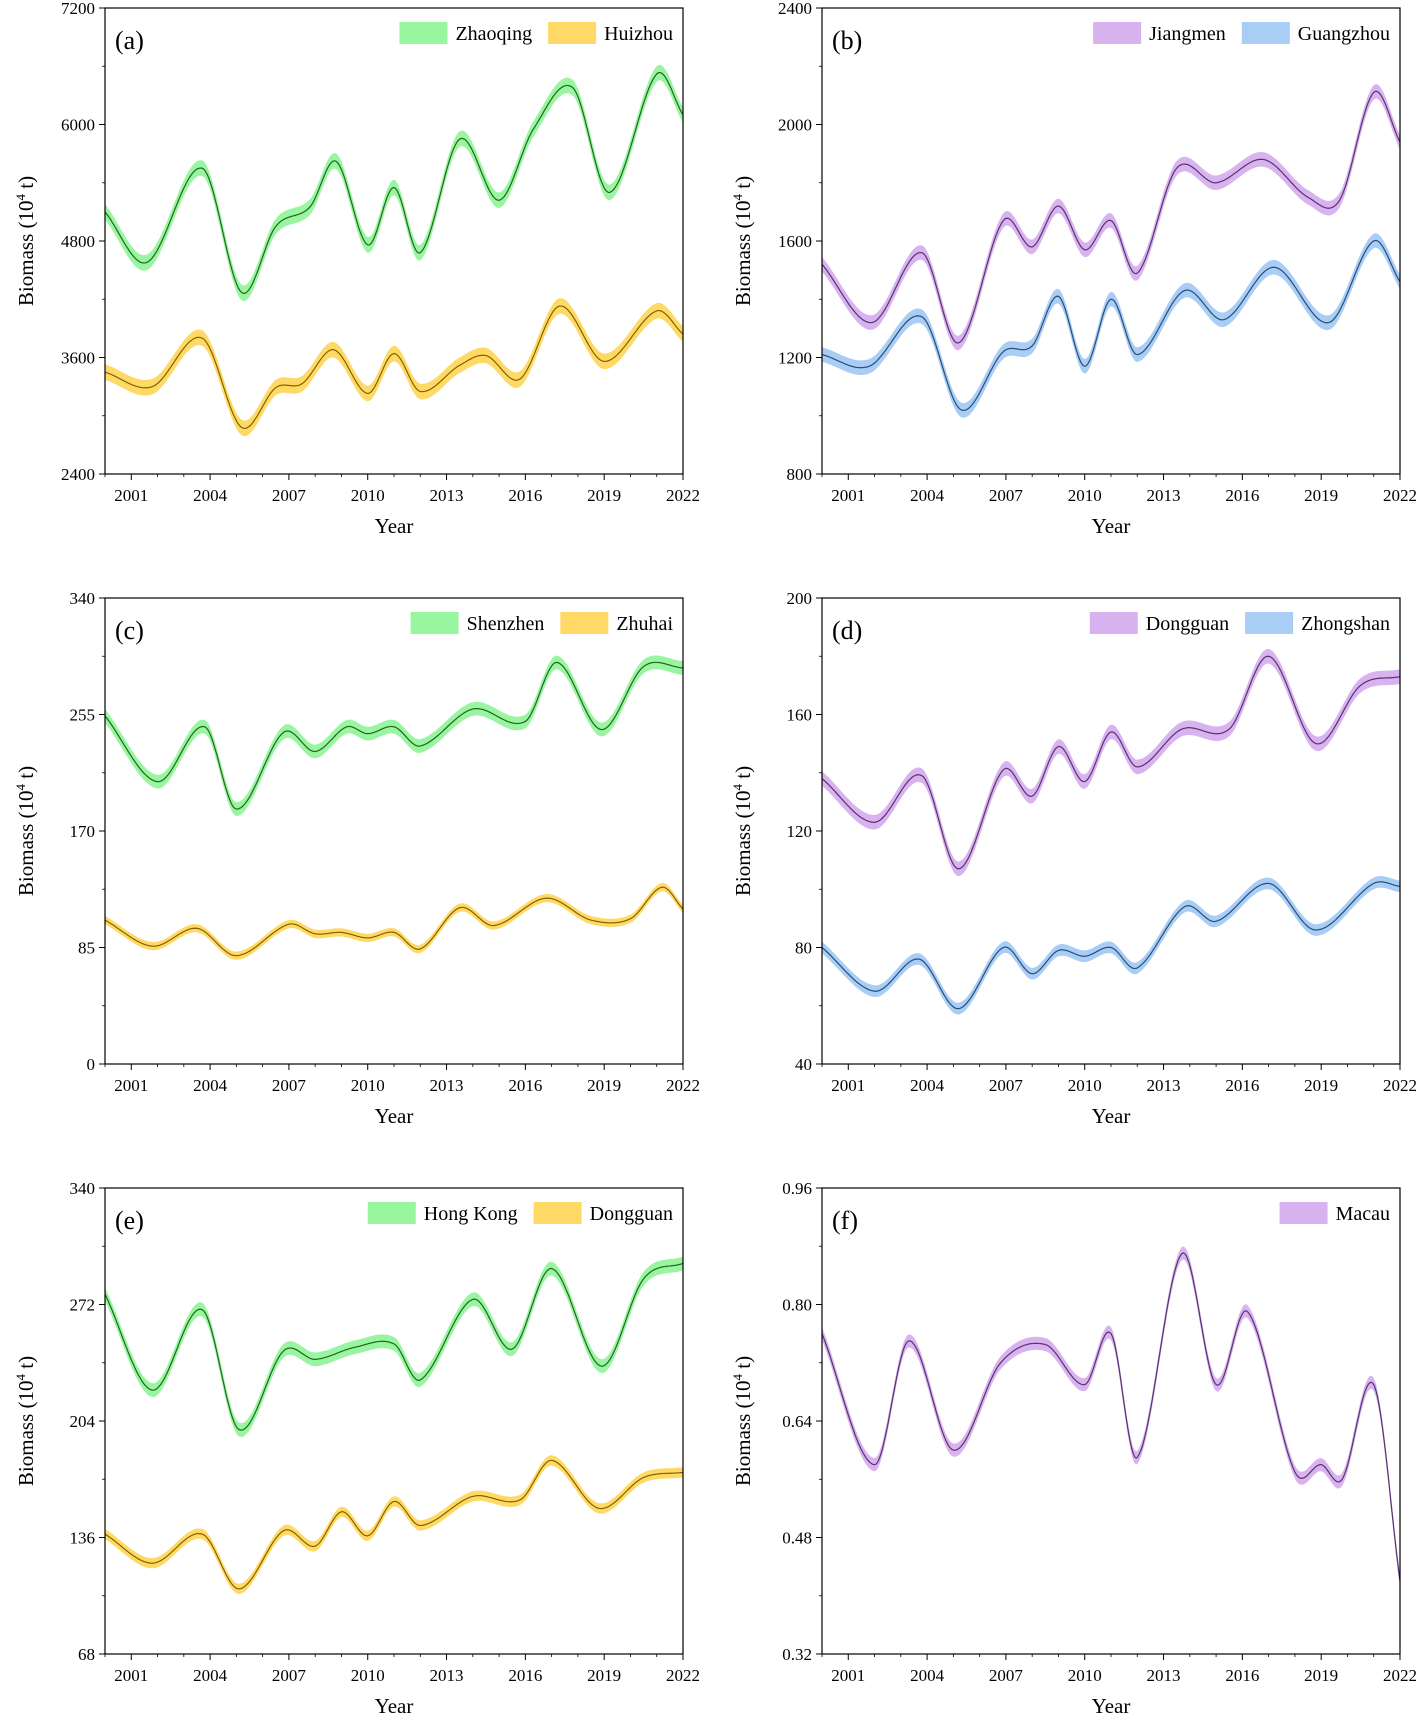  I want to click on legend-label: Shenzhen, so click(506, 624).